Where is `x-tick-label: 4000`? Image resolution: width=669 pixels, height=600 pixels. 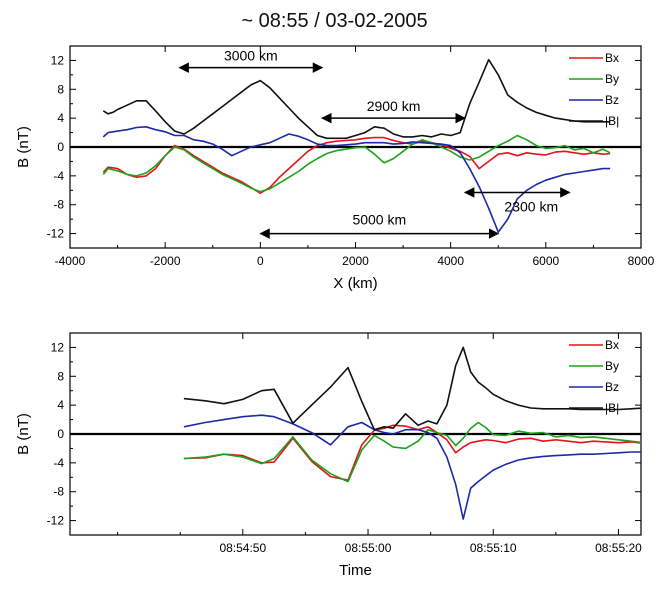 x-tick-label: 4000 is located at coordinates (450, 261).